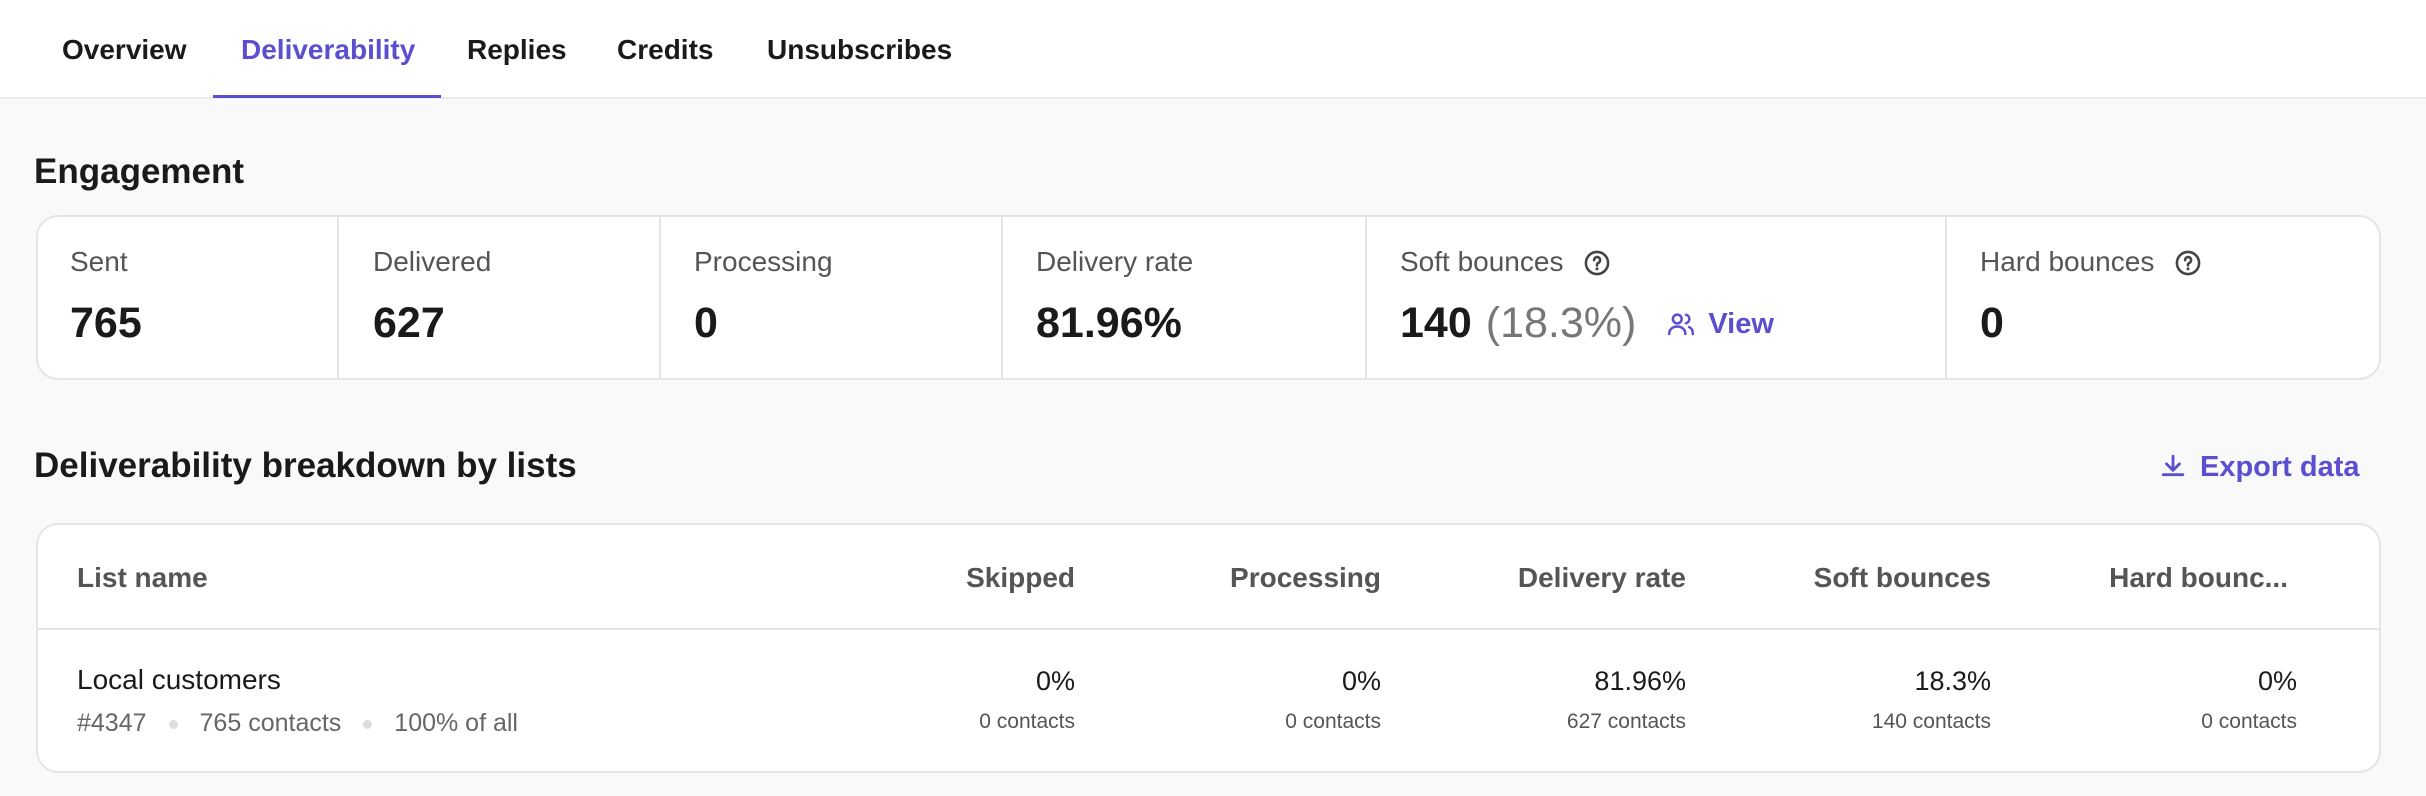 Image resolution: width=2426 pixels, height=796 pixels. What do you see at coordinates (179, 679) in the screenshot?
I see `list-name: Local customers` at bounding box center [179, 679].